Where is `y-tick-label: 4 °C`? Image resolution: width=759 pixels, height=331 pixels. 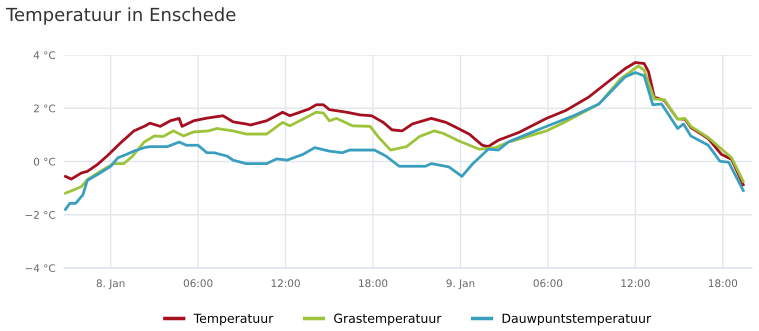
y-tick-label: 4 °C is located at coordinates (45, 55).